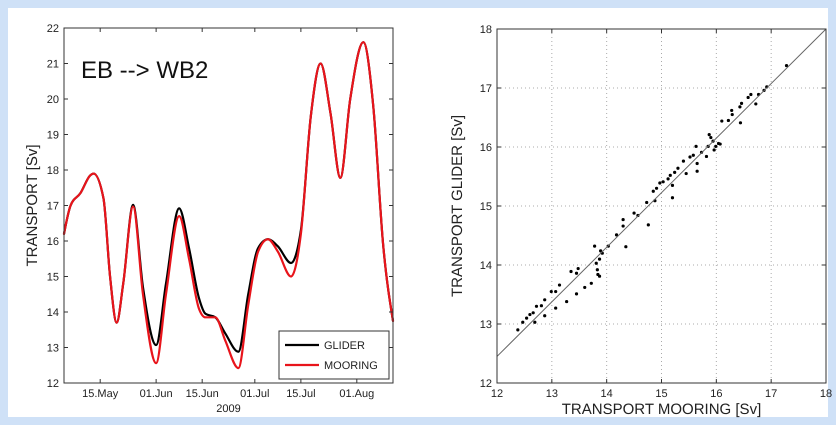 The image size is (836, 425). I want to click on x-tick-label: 12, so click(497, 394).